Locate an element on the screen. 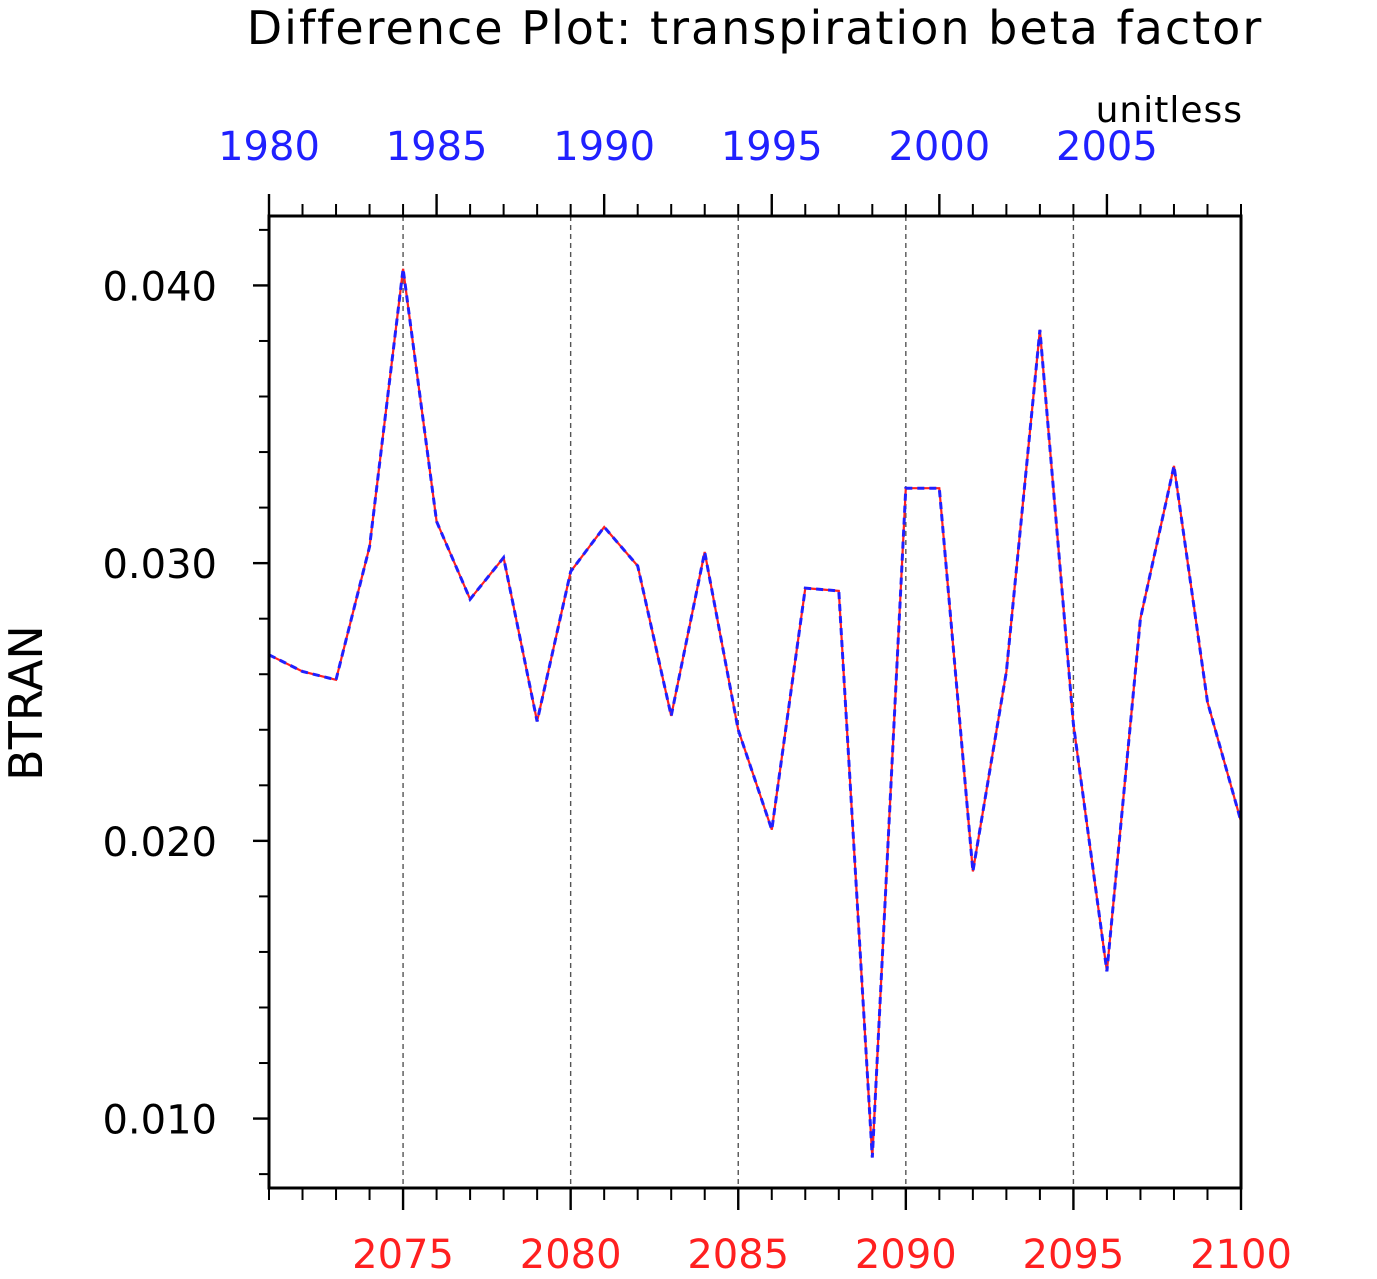 The height and width of the screenshot is (1279, 1377). top-x-tick-label: 2005 is located at coordinates (1107, 147).